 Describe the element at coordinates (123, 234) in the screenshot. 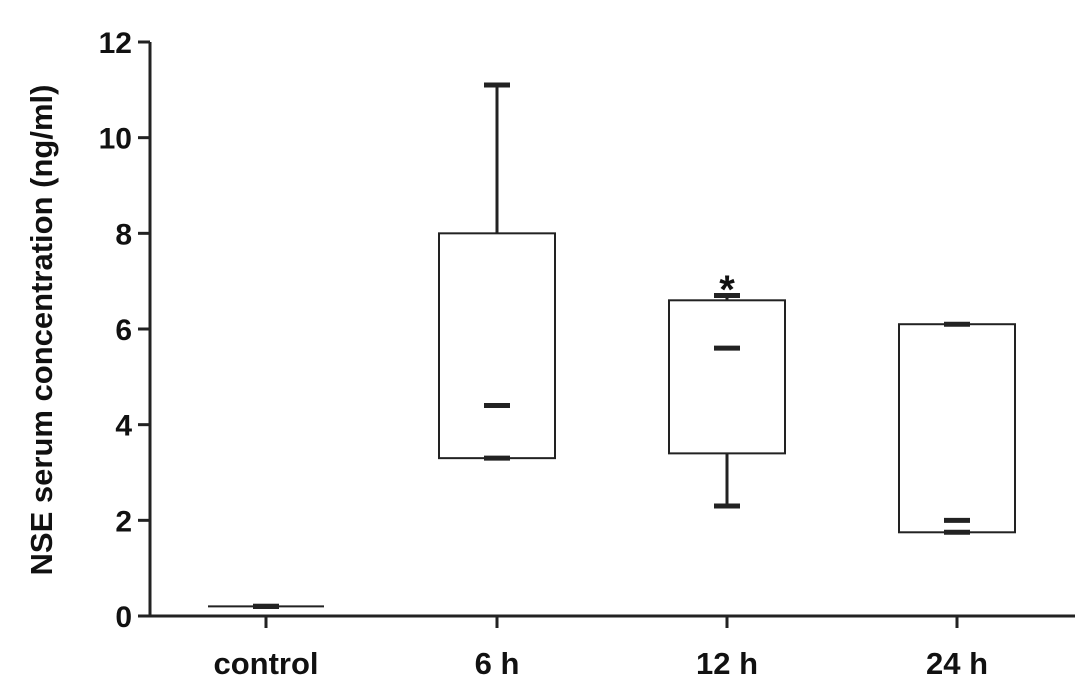

I see `y-tick-label: 8` at that location.